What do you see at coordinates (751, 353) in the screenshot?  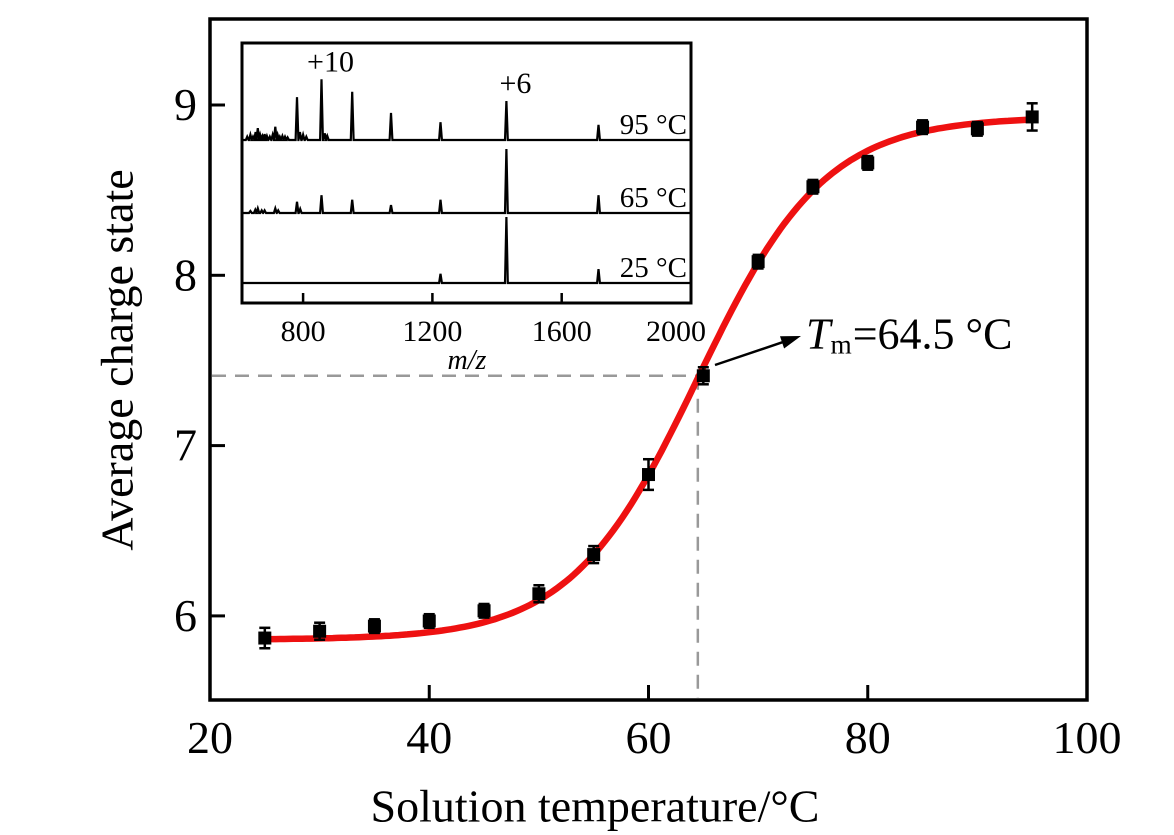 I see `annotation-arrow-line` at bounding box center [751, 353].